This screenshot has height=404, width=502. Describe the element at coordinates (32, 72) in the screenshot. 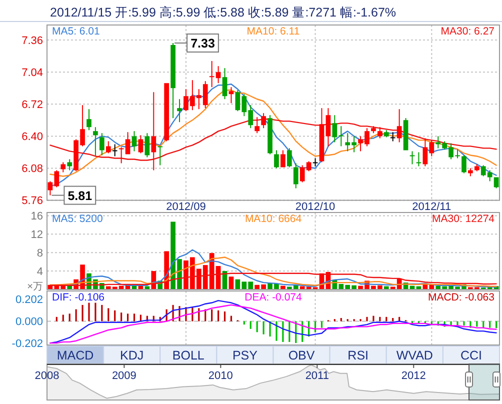

I see `y-tick-label: 7.04` at that location.